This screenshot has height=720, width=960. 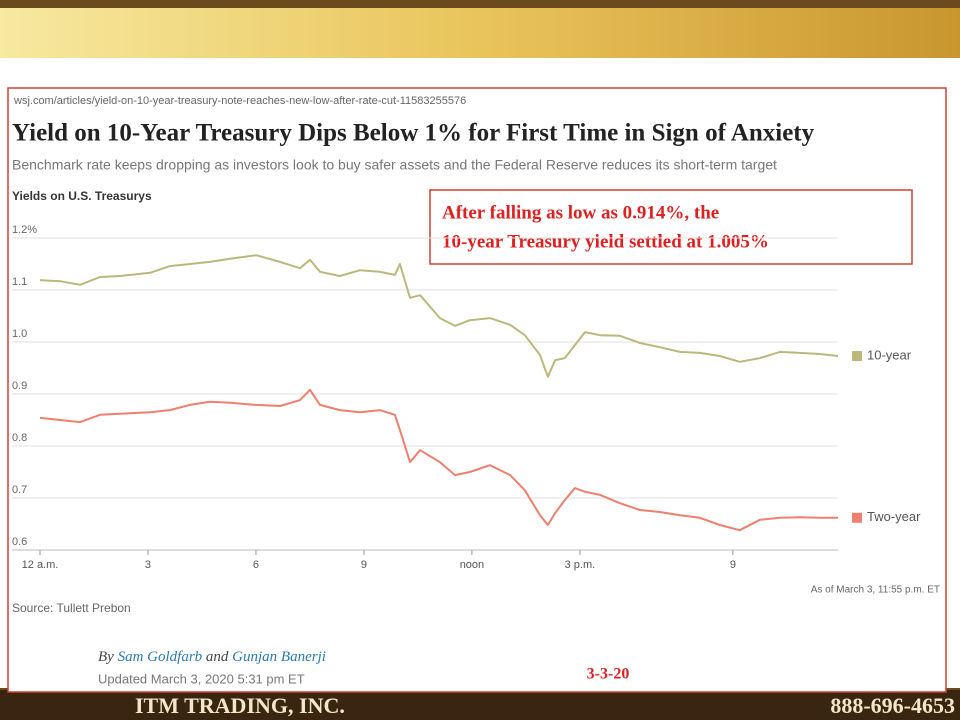 I want to click on series-line, so click(x=439, y=316).